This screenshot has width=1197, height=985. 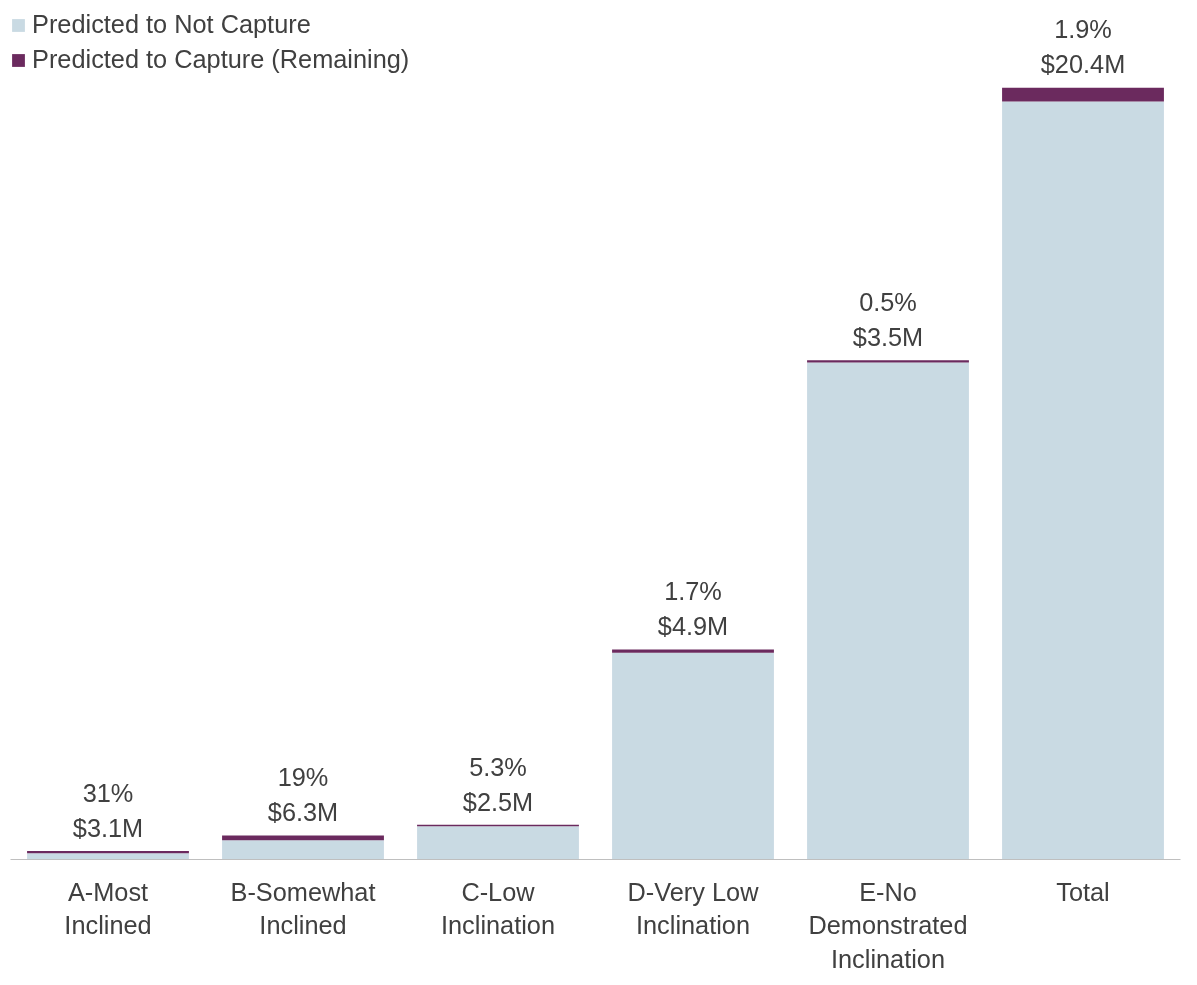 What do you see at coordinates (693, 609) in the screenshot?
I see `total-label: 1.7% $4.9M` at bounding box center [693, 609].